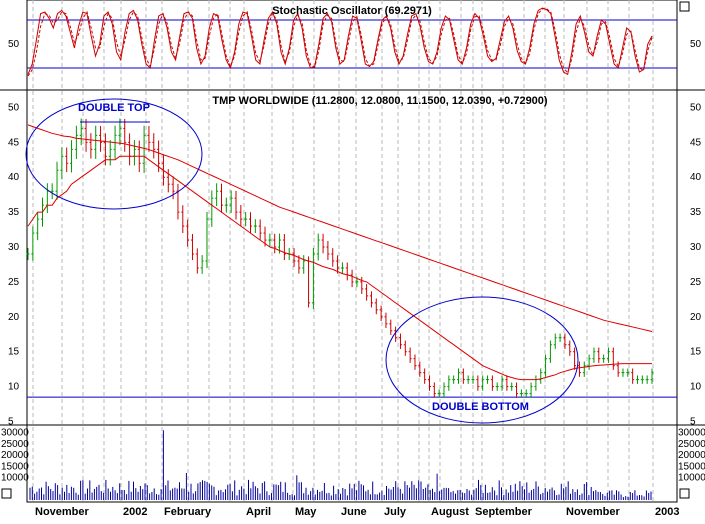  I want to click on x-tick-label: February, so click(188, 512).